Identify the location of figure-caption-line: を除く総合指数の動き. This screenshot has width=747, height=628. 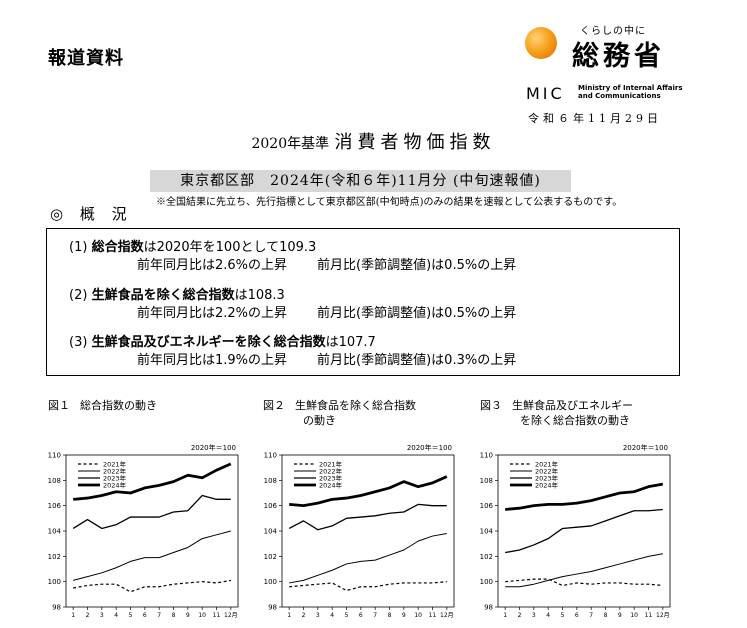
(575, 420).